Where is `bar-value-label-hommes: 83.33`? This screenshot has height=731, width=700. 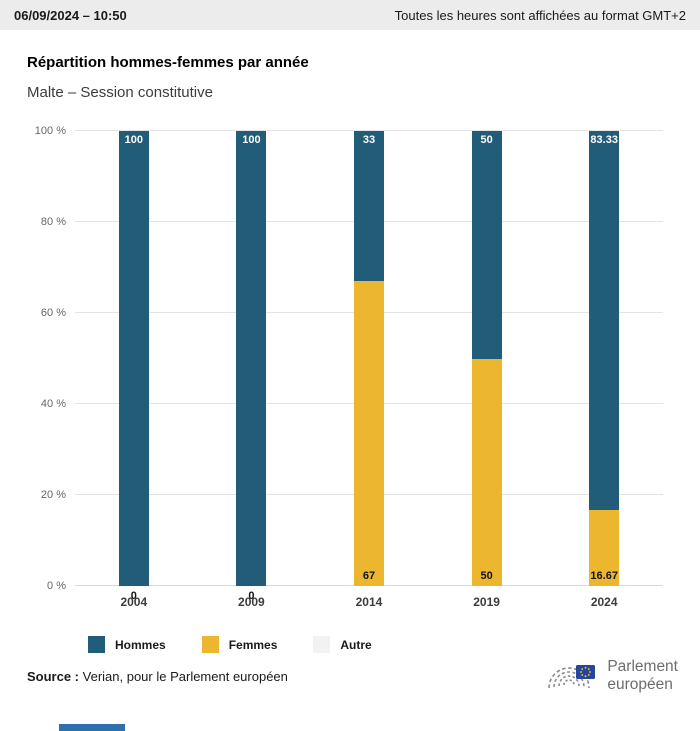 bar-value-label-hommes: 83.33 is located at coordinates (604, 140).